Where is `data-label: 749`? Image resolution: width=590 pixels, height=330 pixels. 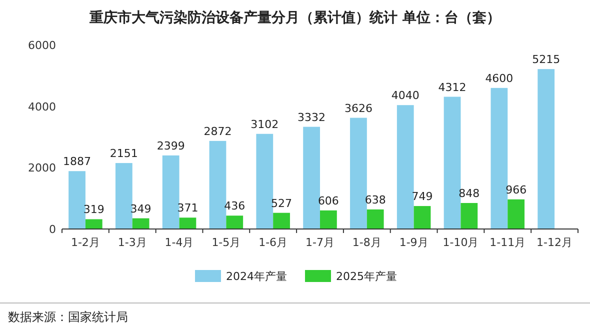
data-label: 749 is located at coordinates (422, 197).